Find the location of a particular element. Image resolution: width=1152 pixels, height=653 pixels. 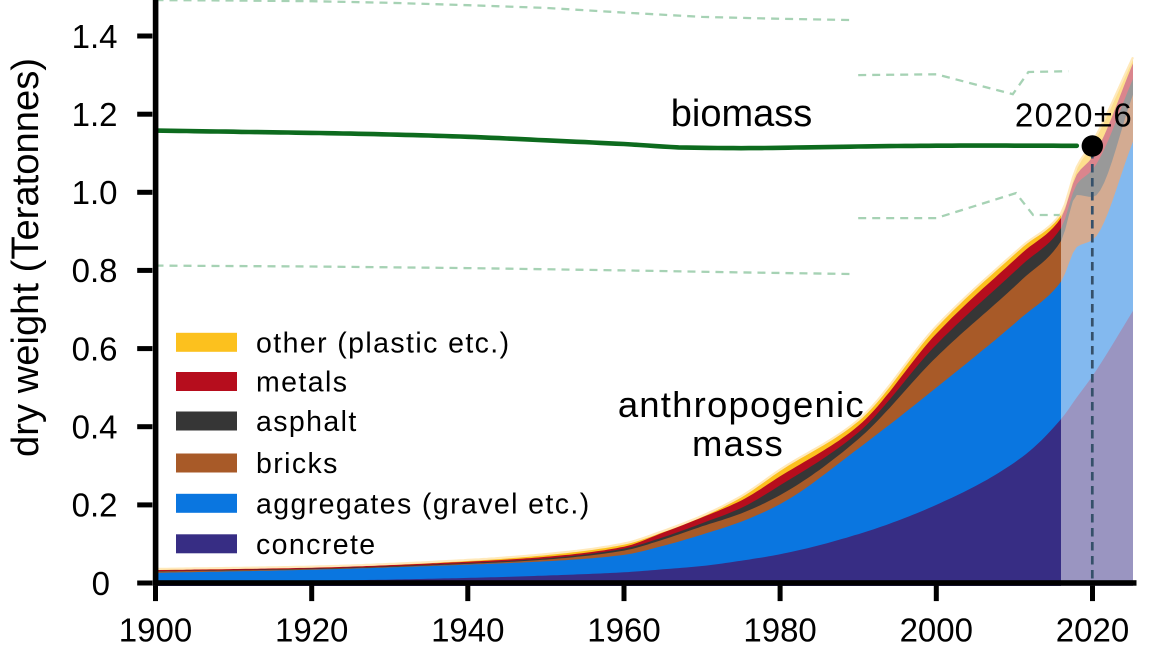

svg-text: 1.0 is located at coordinates (95, 192).